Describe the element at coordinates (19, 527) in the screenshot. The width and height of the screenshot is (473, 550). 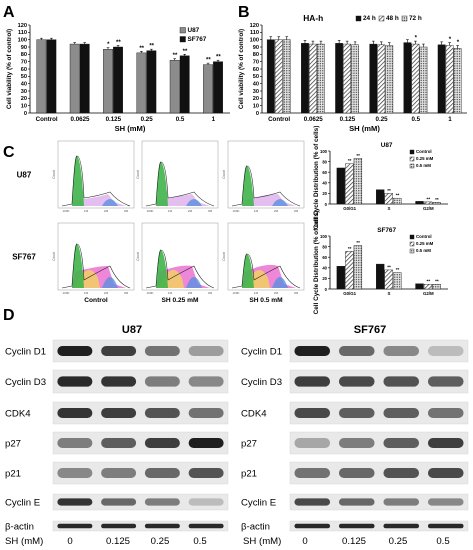
I see `blot-protein-label: β-actin` at that location.